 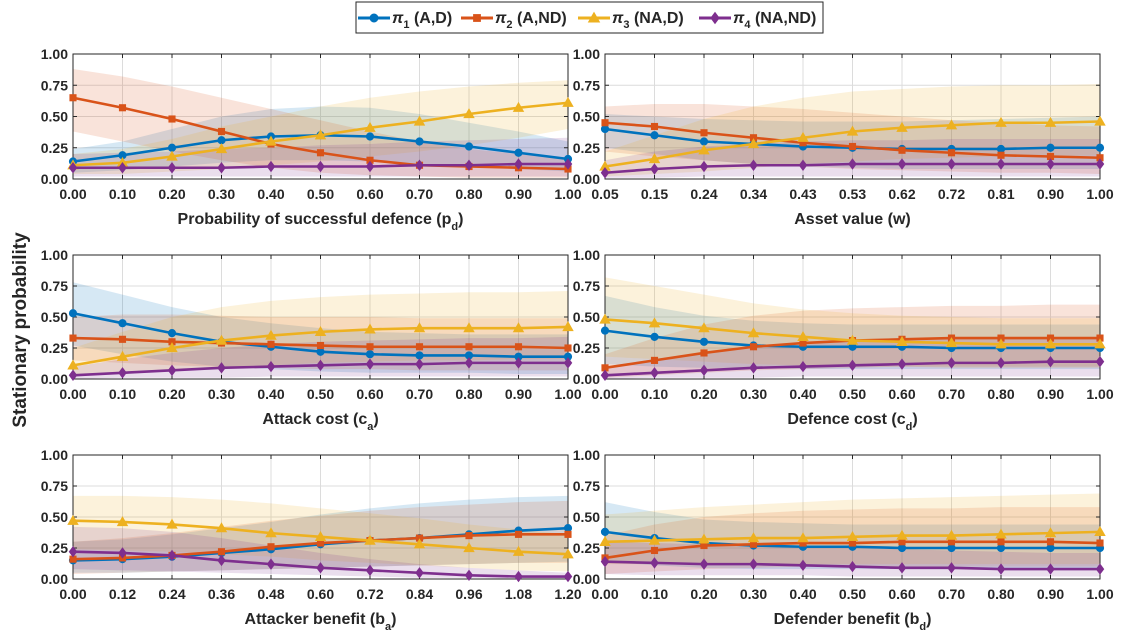 What do you see at coordinates (540, 18) in the screenshot?
I see `legend-text: (A,ND)` at bounding box center [540, 18].